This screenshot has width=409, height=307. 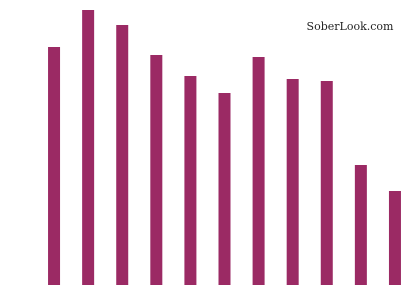 What do you see at coordinates (350, 26) in the screenshot?
I see `watermark: SoberLook.com` at bounding box center [350, 26].